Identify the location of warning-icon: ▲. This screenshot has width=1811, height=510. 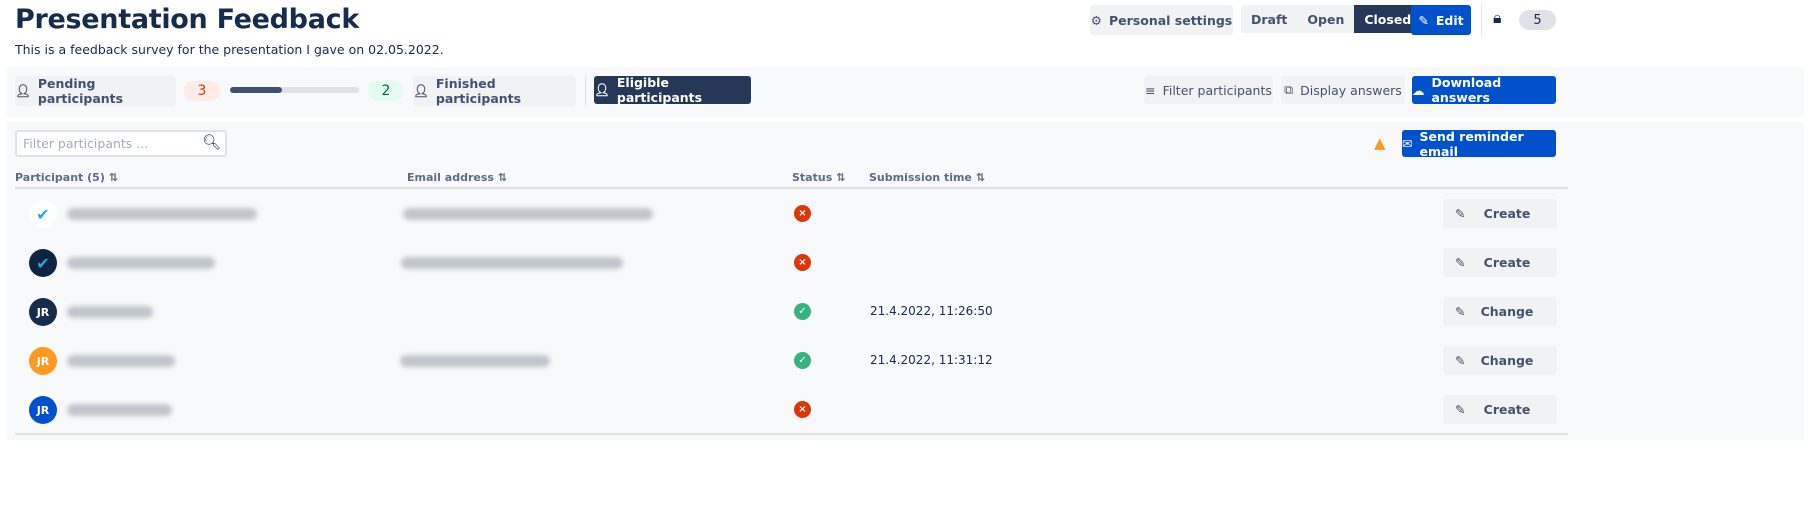
(1380, 143).